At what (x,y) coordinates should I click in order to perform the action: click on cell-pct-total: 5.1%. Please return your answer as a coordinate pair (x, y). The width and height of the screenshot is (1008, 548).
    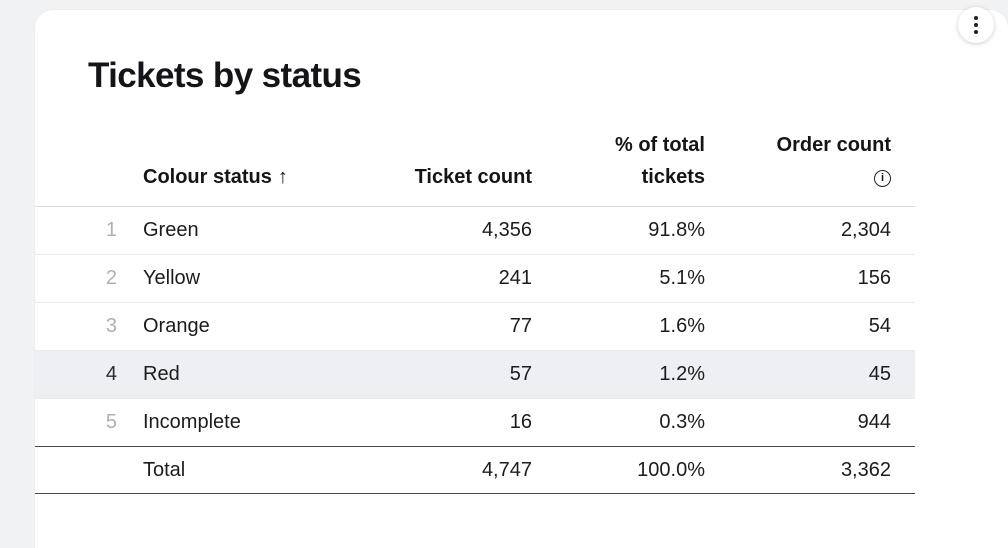
    Looking at the image, I should click on (682, 278).